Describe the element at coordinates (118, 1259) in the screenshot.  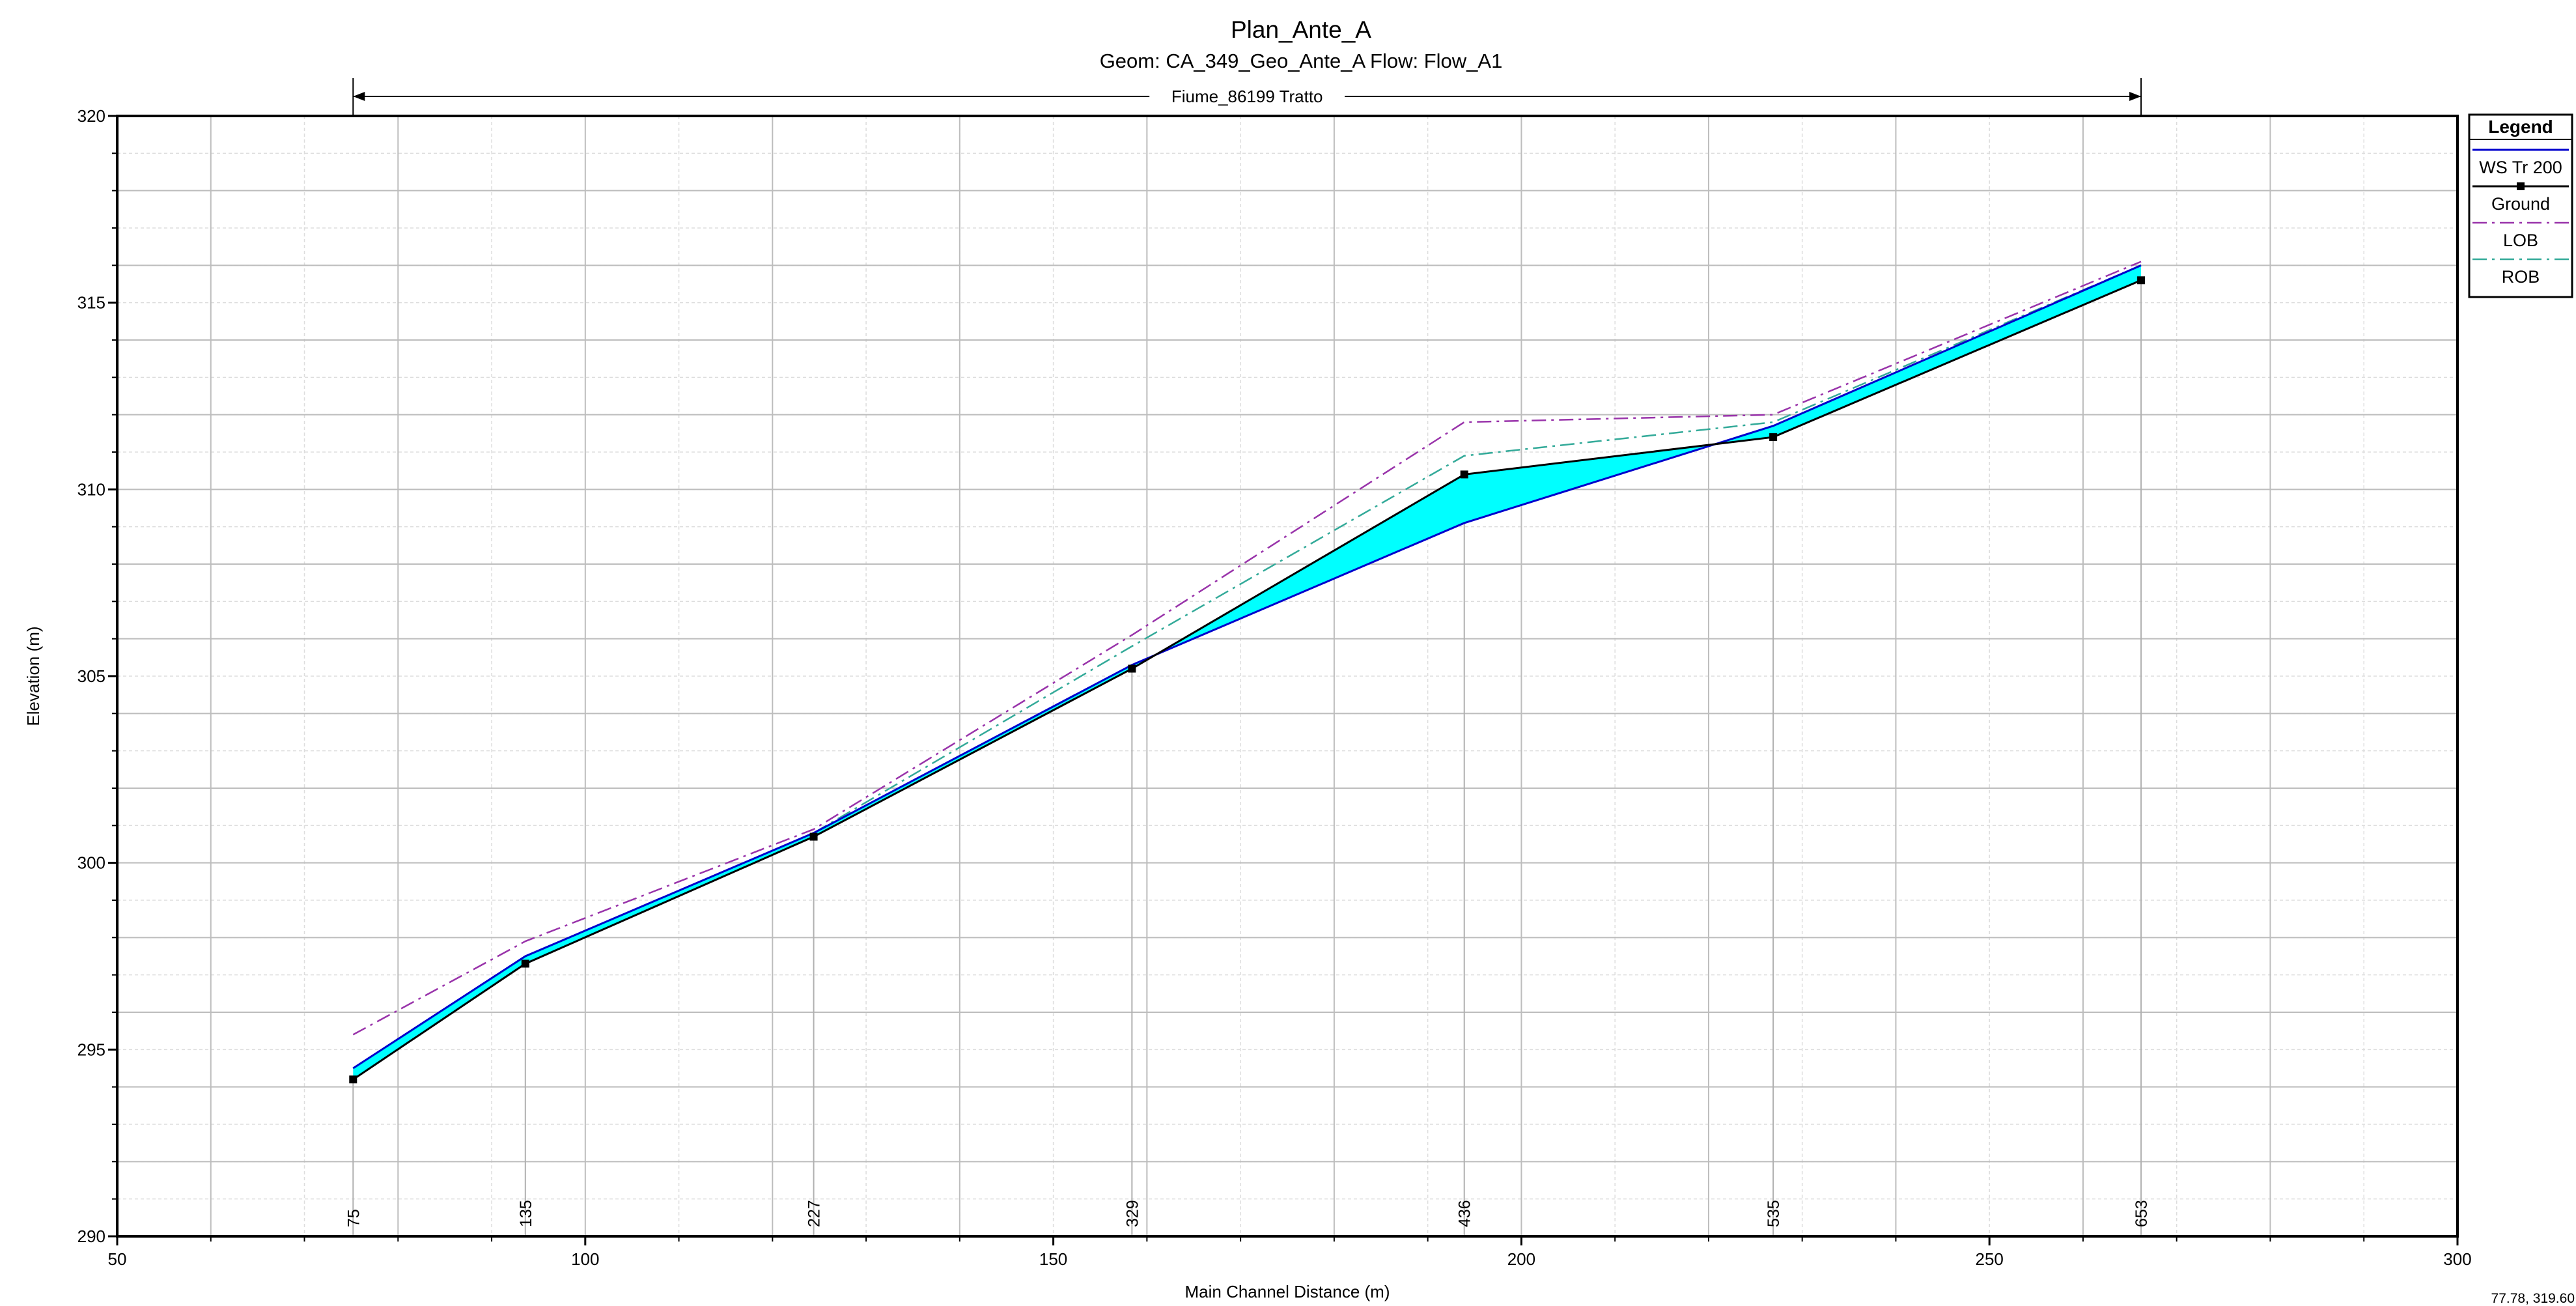
I see `x-tick-label: 50` at that location.